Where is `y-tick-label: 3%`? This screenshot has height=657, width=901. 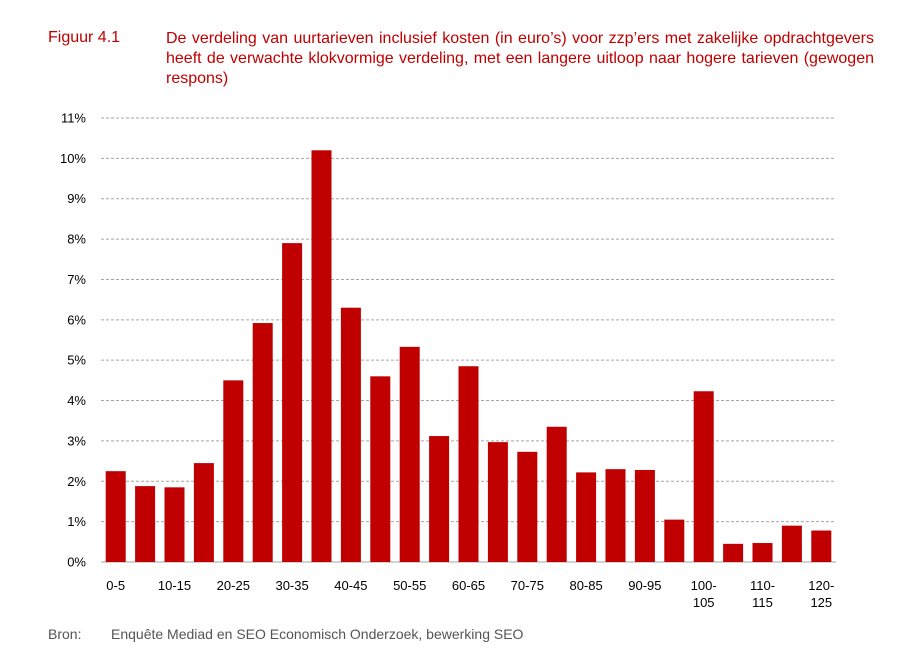 y-tick-label: 3% is located at coordinates (76, 440).